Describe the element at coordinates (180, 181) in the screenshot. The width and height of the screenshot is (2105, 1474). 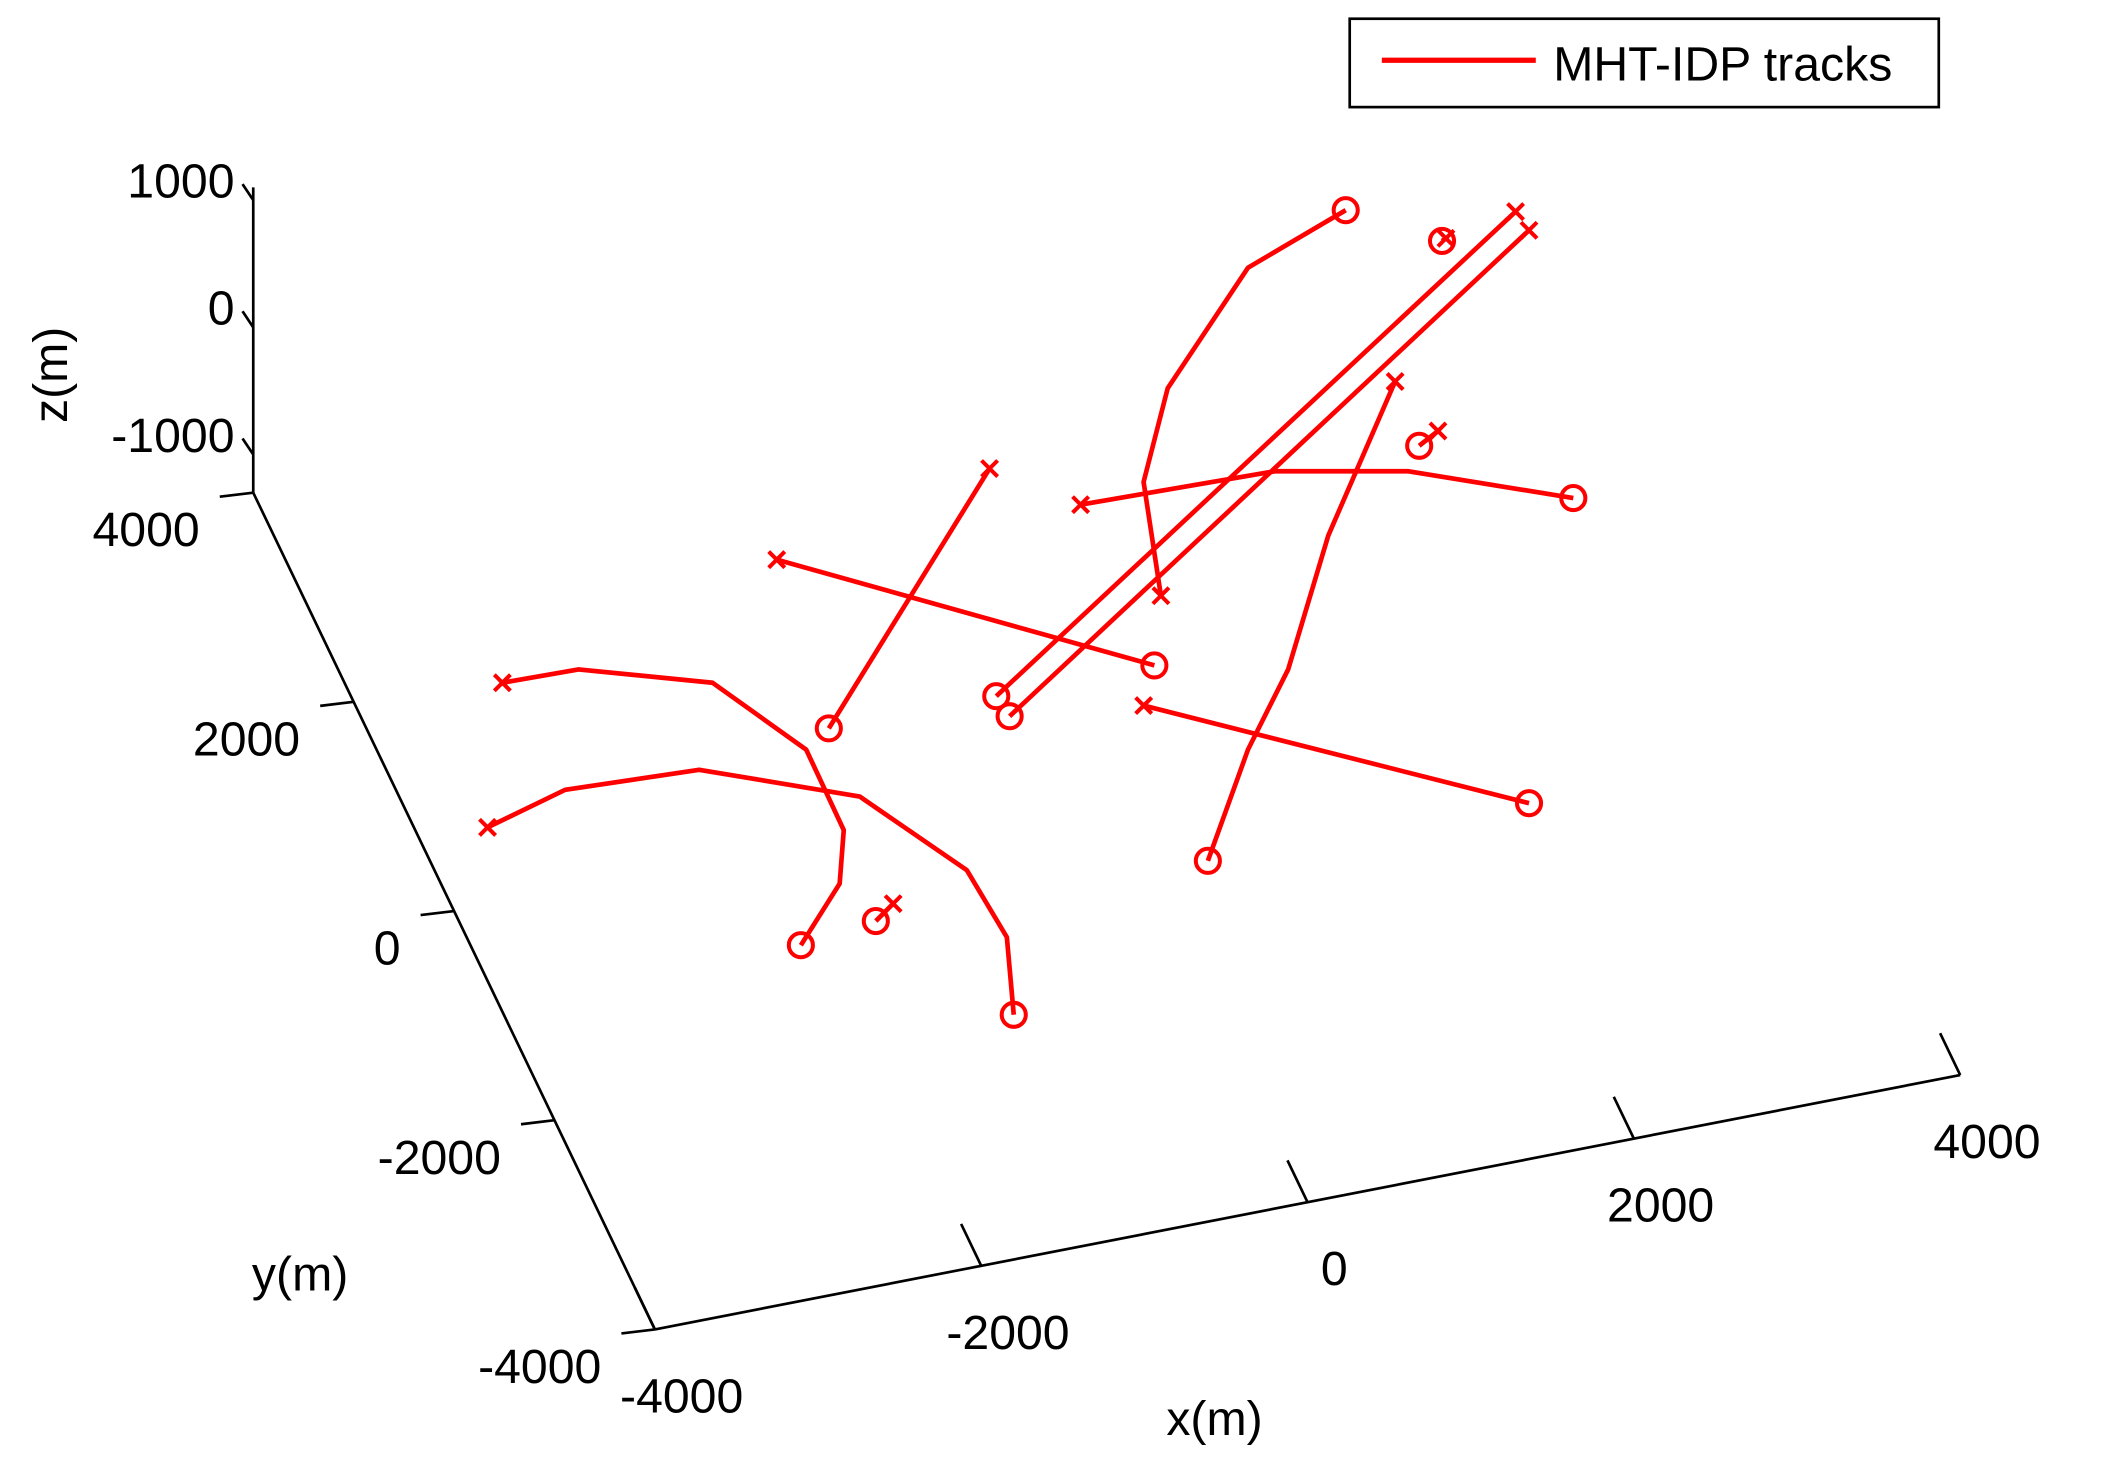
I see `z-tick-label: 1000` at that location.